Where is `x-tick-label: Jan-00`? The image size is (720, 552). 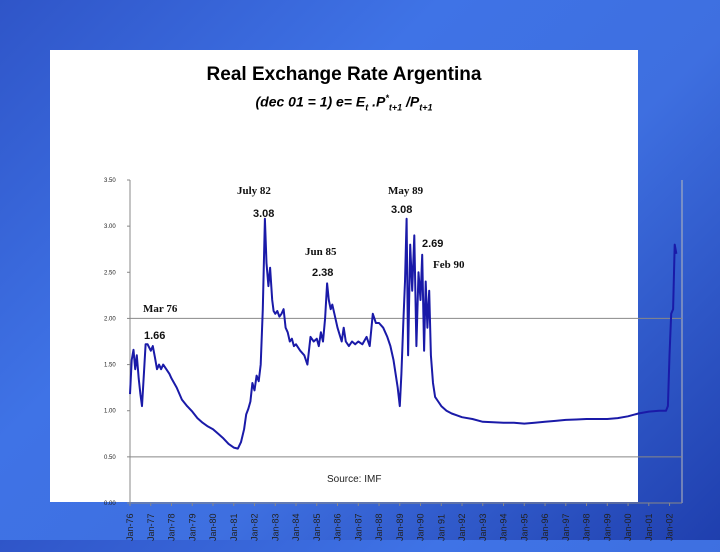 x-tick-label: Jan-00 is located at coordinates (628, 527).